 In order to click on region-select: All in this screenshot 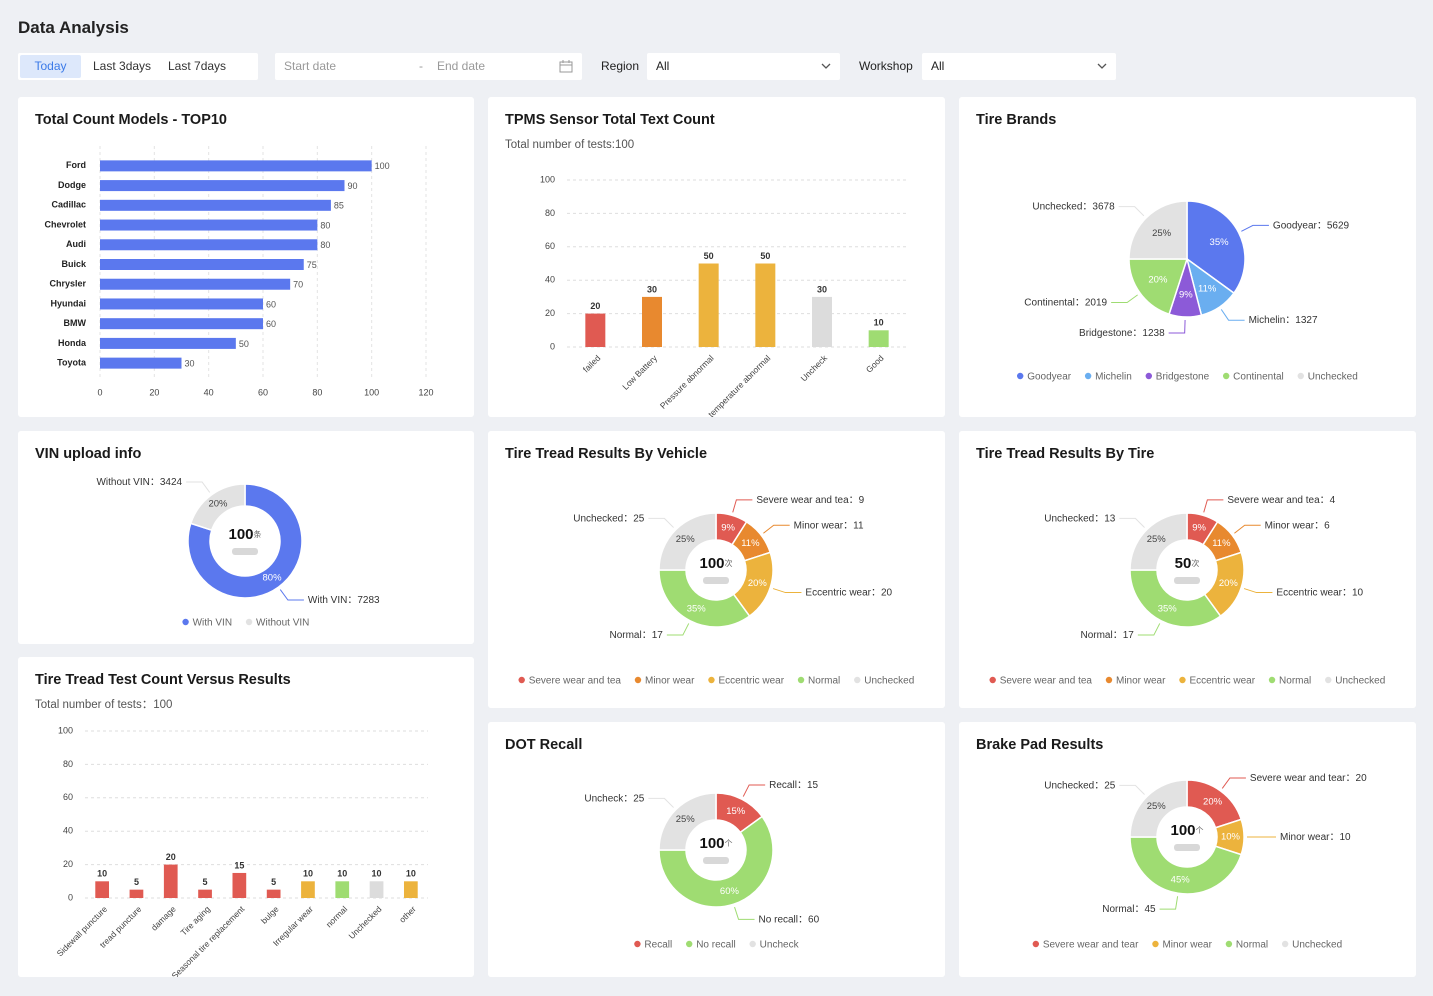, I will do `click(743, 66)`.